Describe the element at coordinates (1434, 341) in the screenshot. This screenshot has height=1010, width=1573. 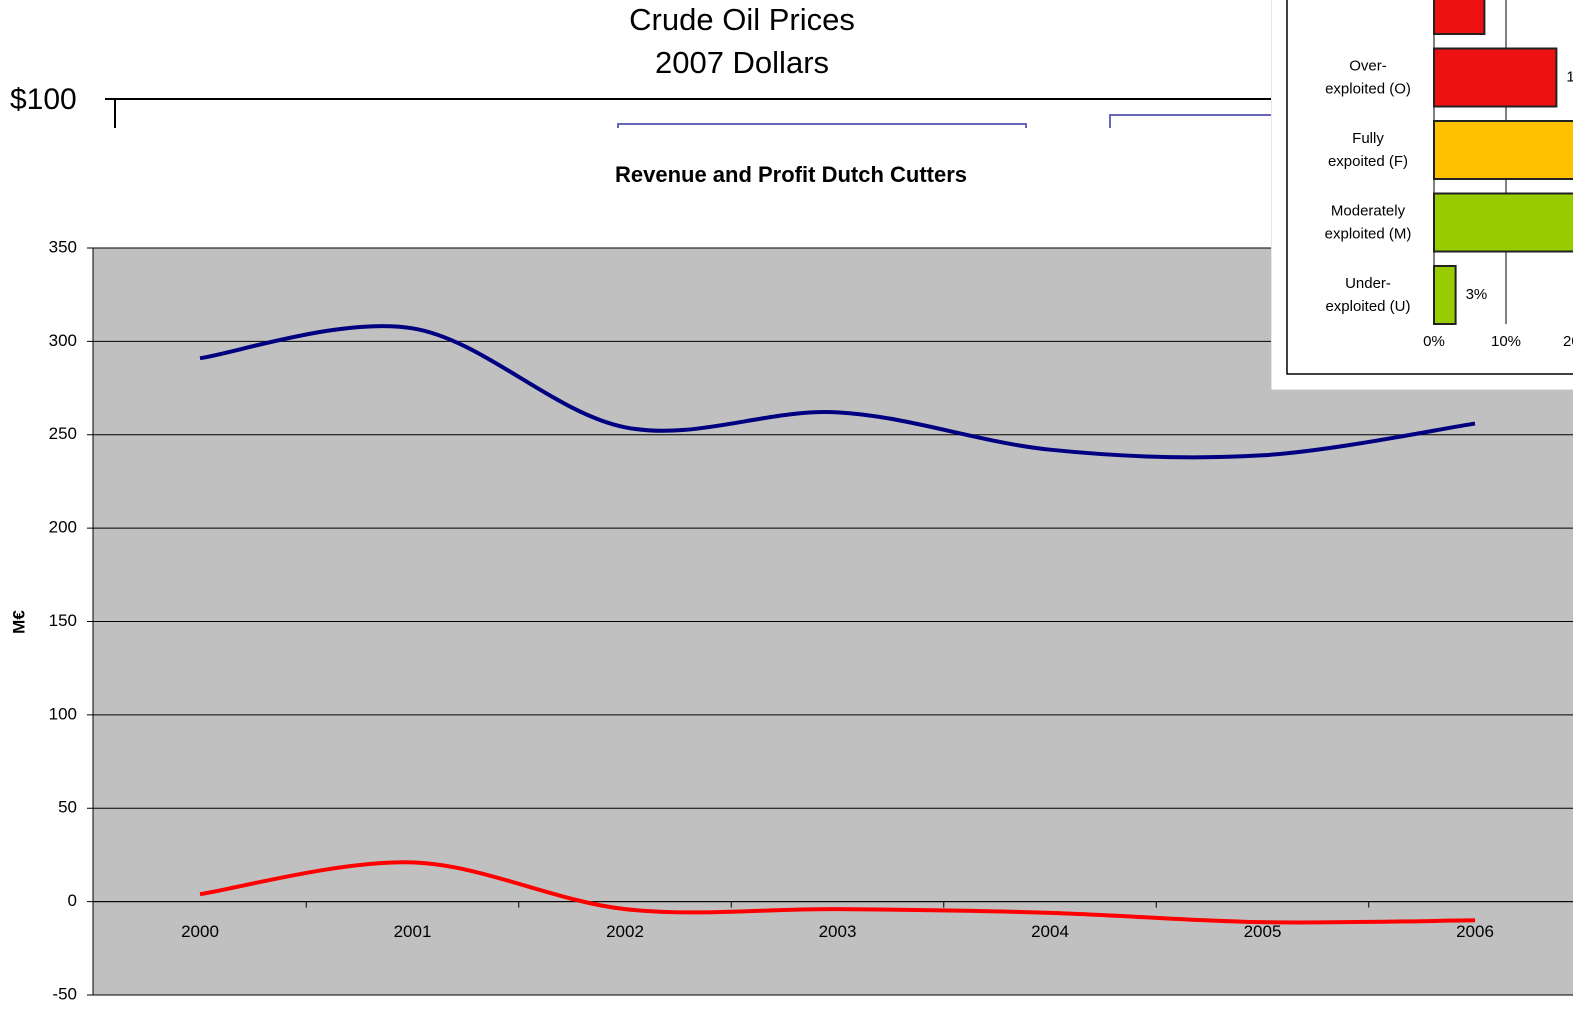
I see `x-tick-label: 0%` at that location.